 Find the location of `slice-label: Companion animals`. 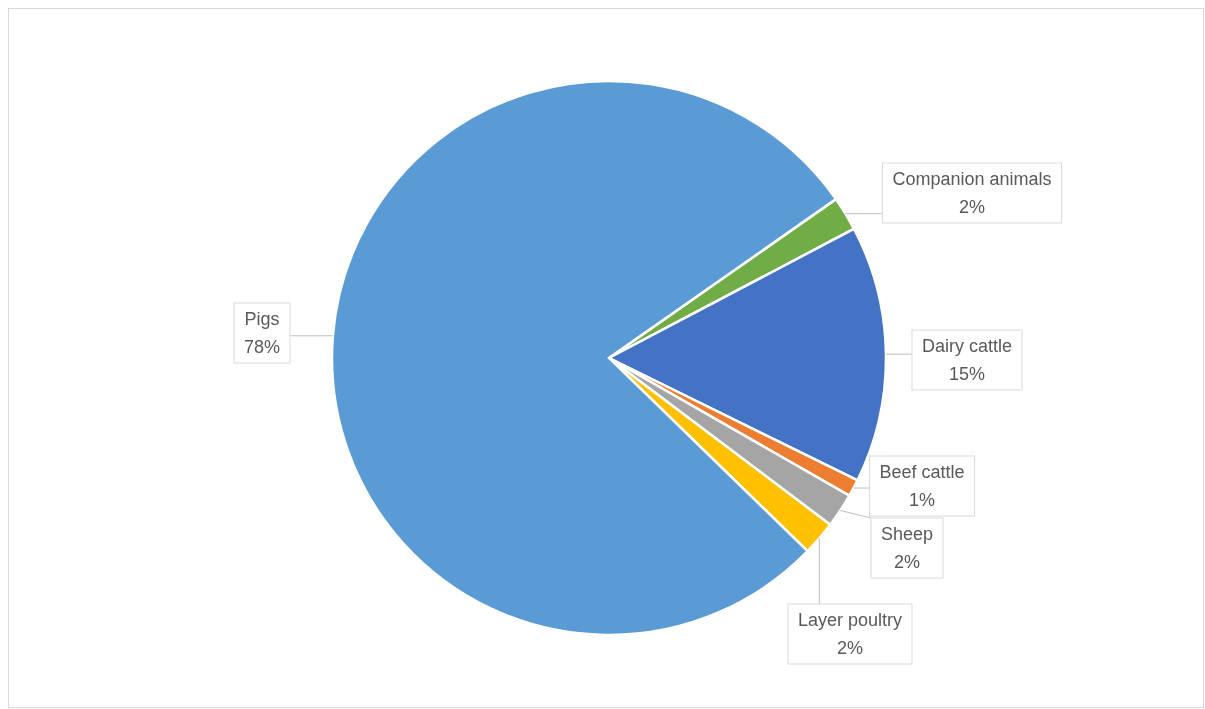

slice-label: Companion animals is located at coordinates (972, 179).